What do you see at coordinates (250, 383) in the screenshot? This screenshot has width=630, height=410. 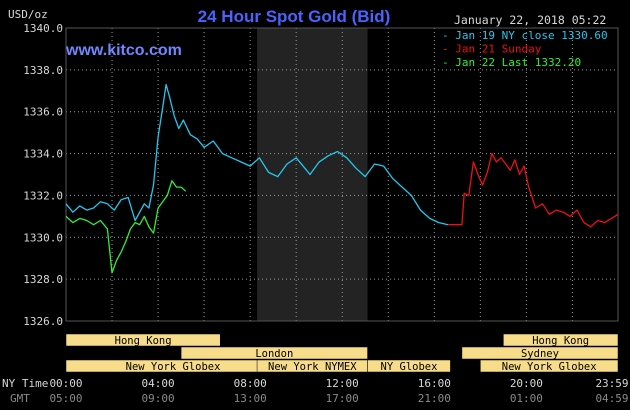 I see `x-tick-label-ny: 08:00` at bounding box center [250, 383].